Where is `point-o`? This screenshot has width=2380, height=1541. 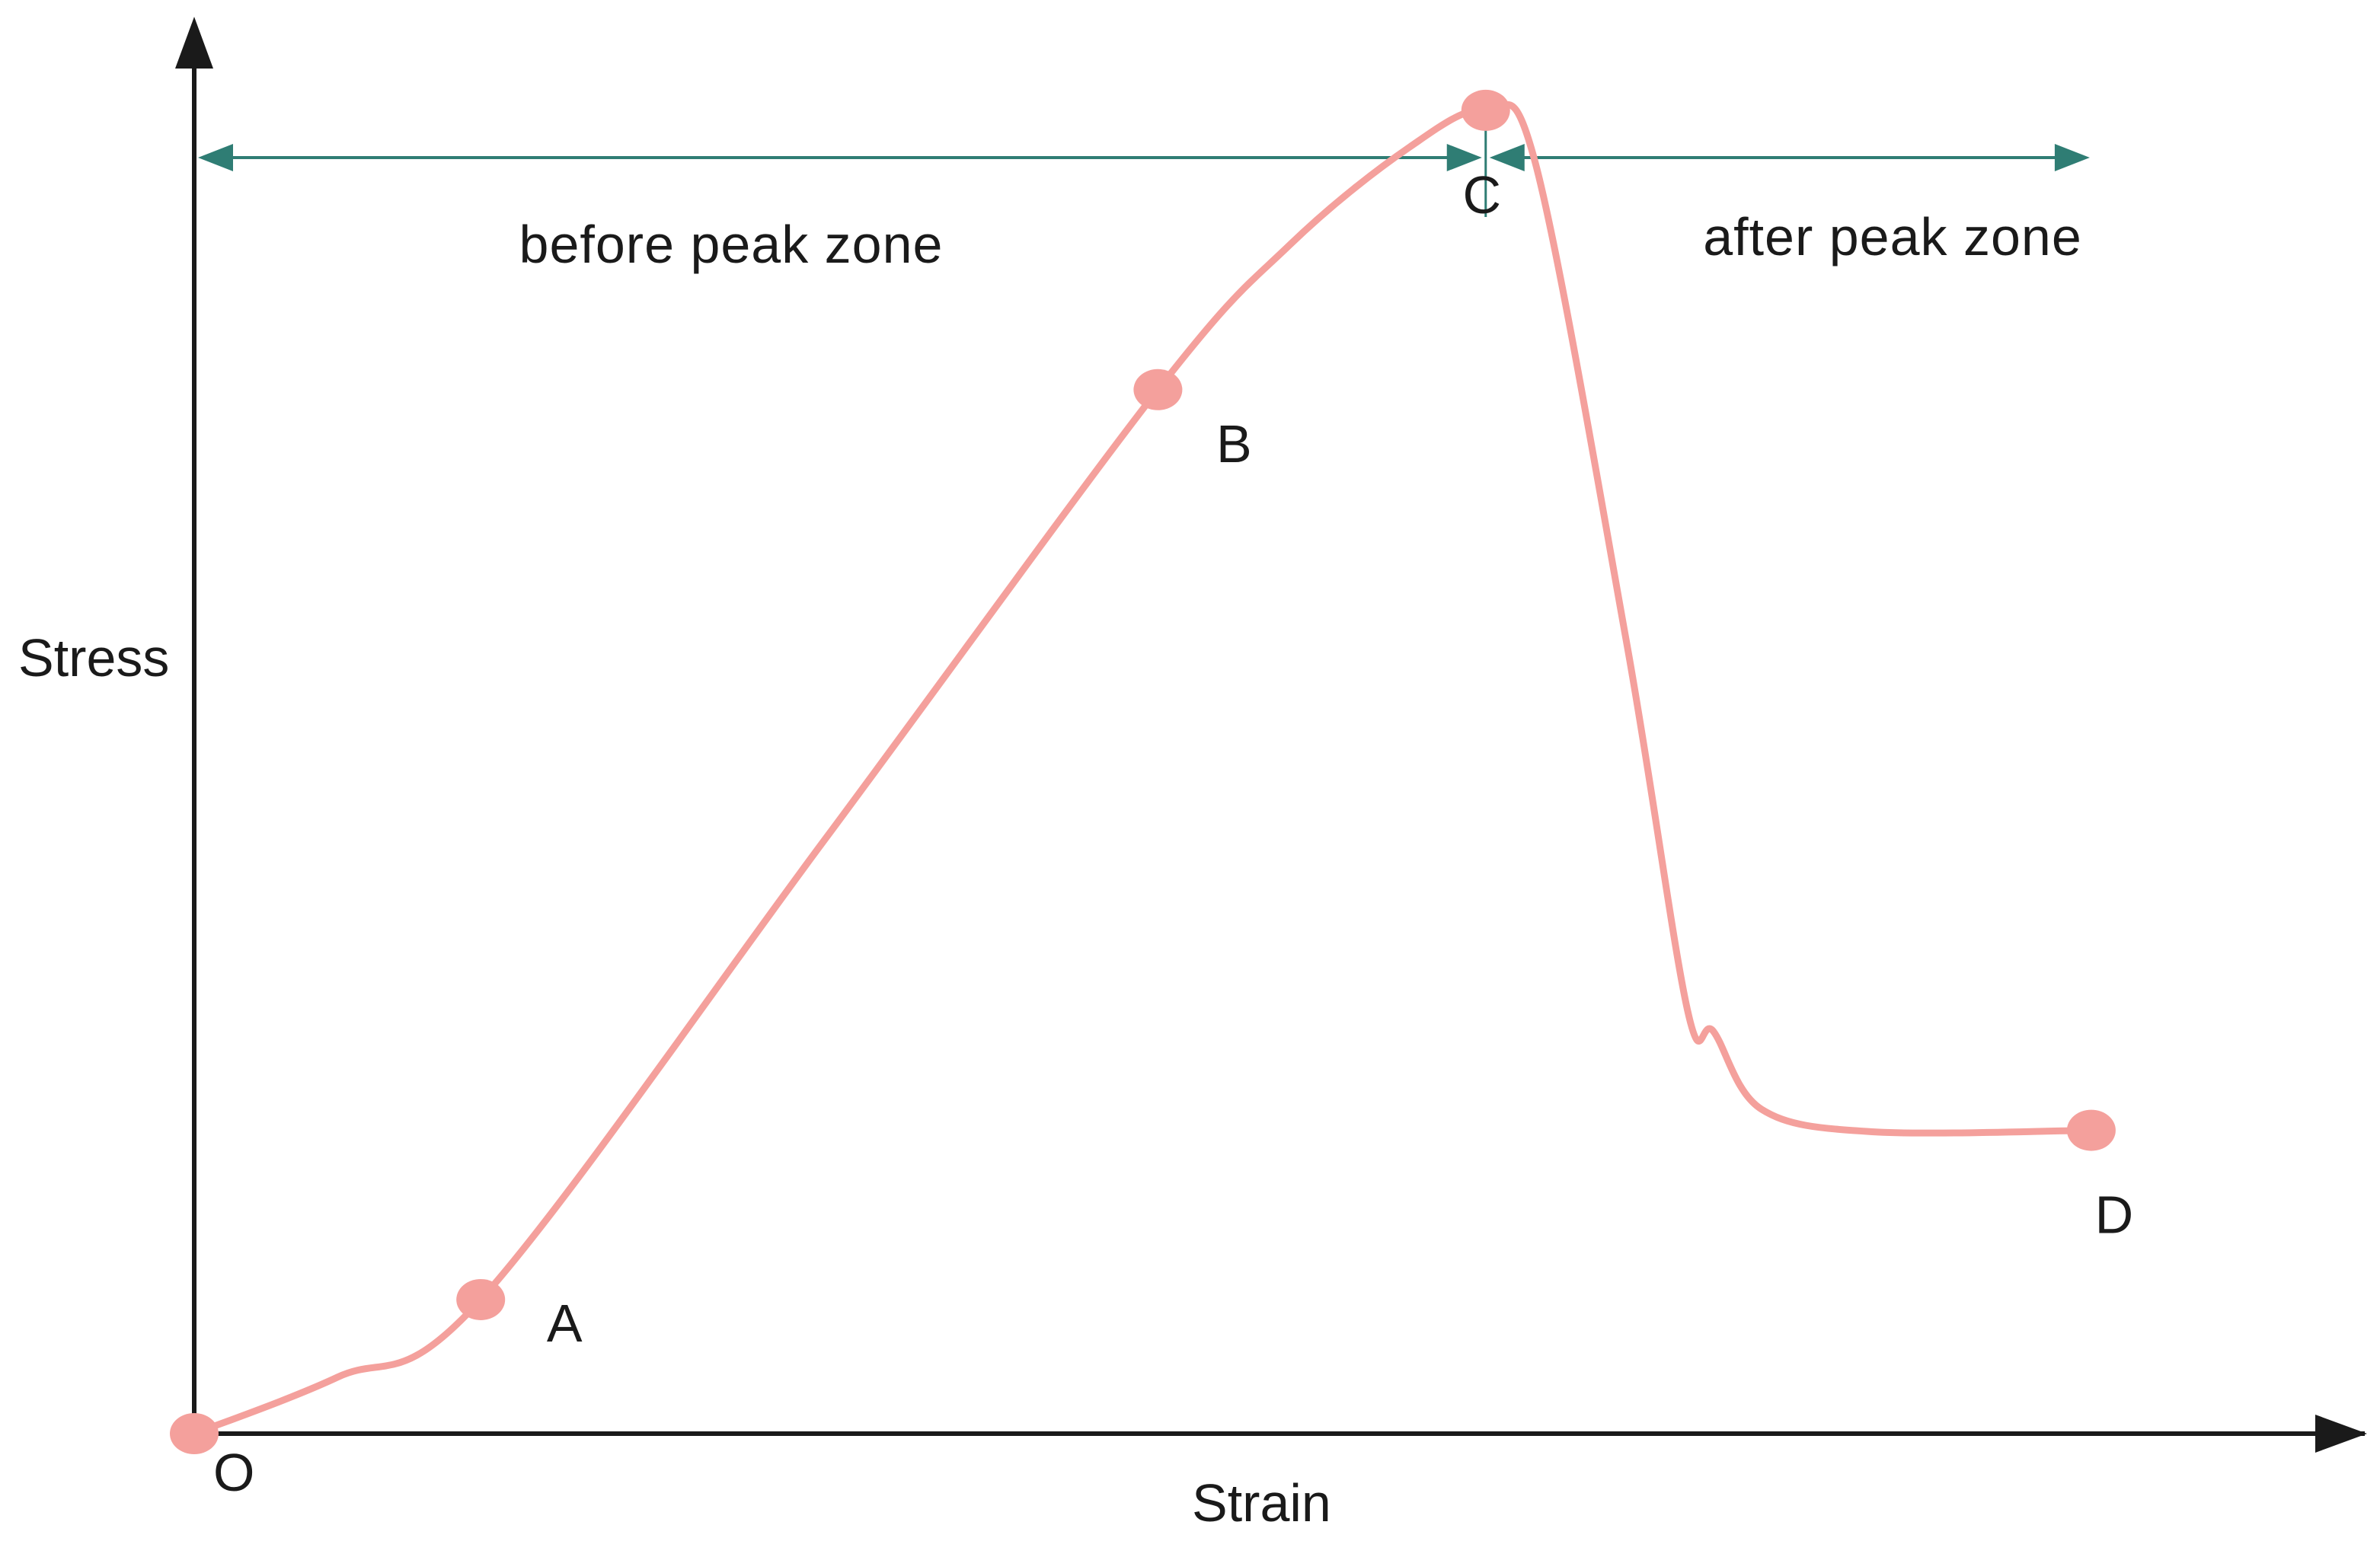 point-o is located at coordinates (194, 1433).